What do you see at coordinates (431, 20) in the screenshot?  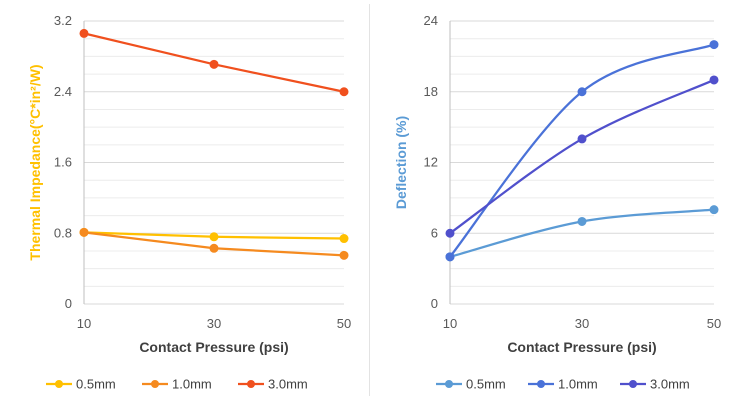 I see `y-tick-label: 24` at bounding box center [431, 20].